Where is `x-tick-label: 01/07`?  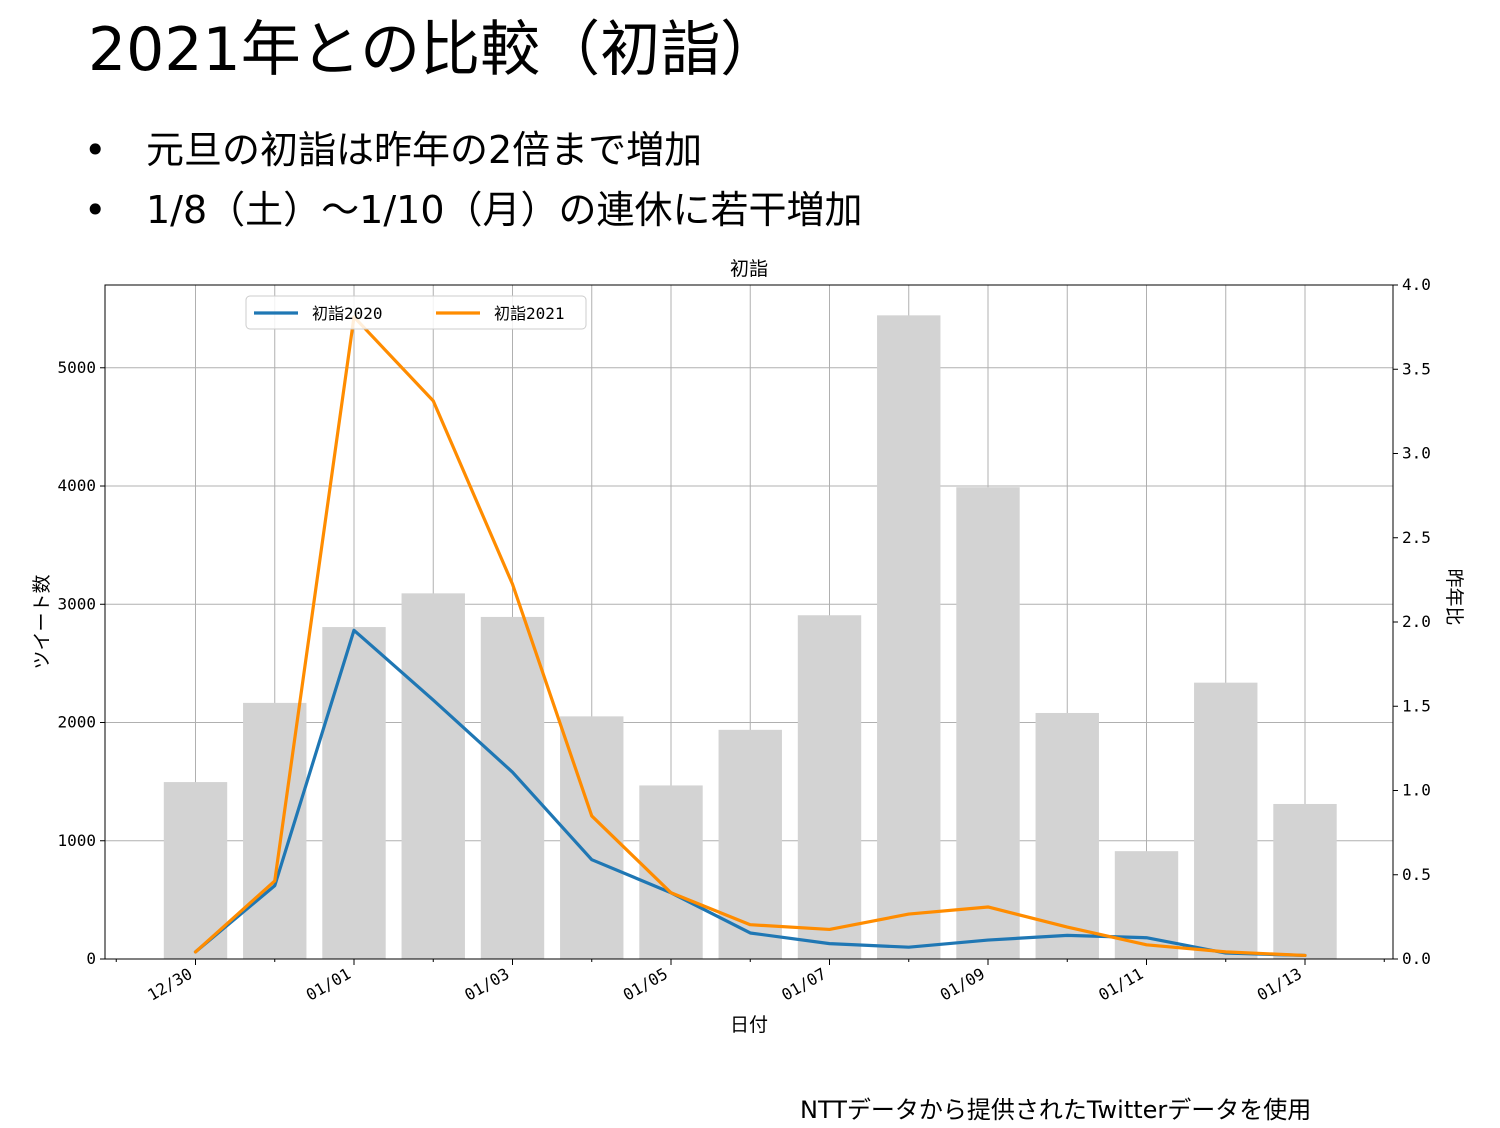
x-tick-label: 01/07 is located at coordinates (803, 984).